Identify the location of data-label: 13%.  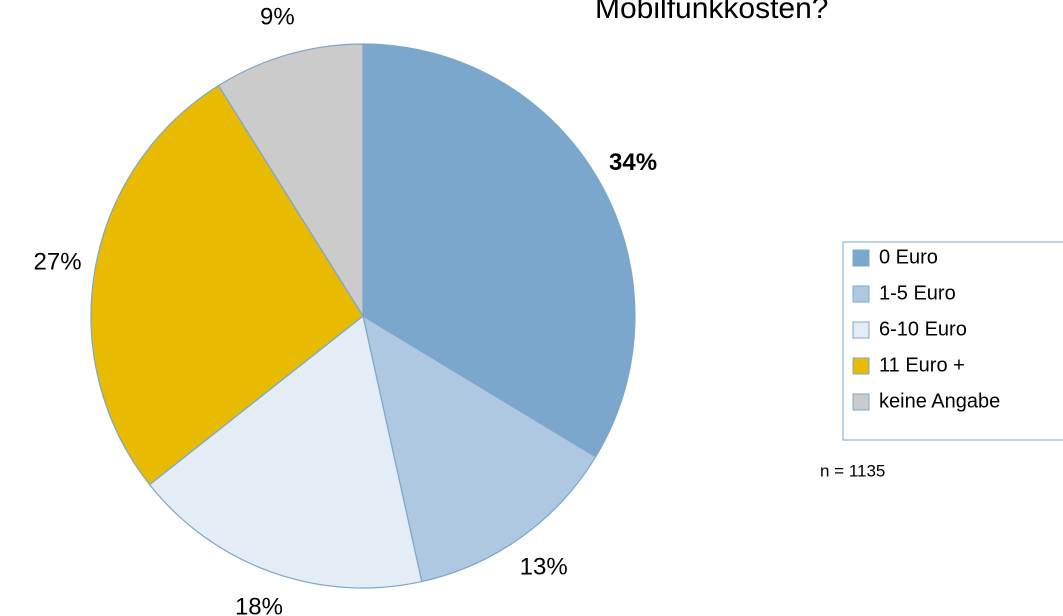
(544, 566).